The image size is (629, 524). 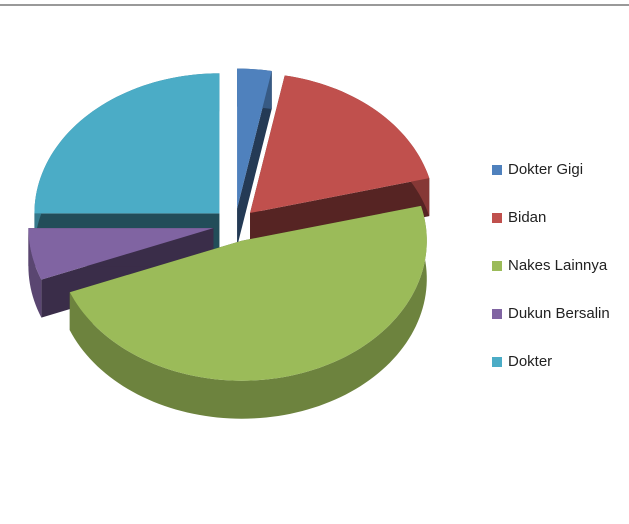 What do you see at coordinates (35, 273) in the screenshot?
I see `slice-wall` at bounding box center [35, 273].